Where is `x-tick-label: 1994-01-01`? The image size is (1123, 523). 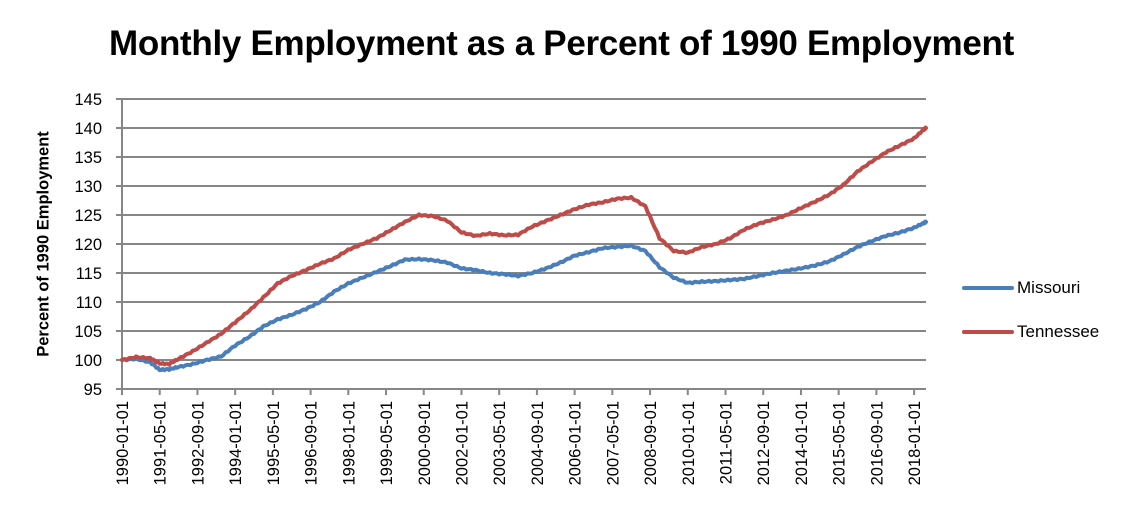
x-tick-label: 1994-01-01 is located at coordinates (236, 443).